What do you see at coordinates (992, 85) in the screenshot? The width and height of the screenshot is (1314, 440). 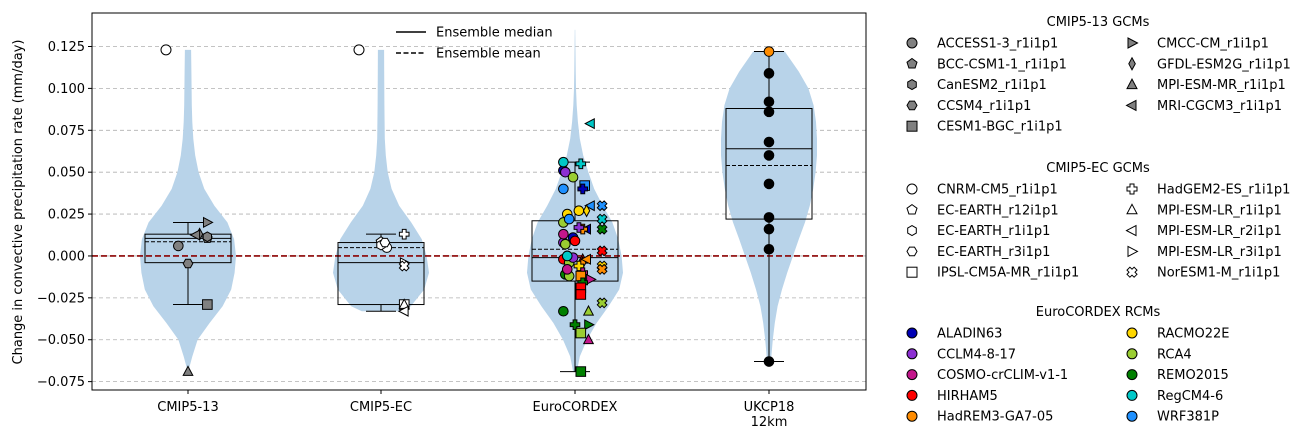 I see `legend-entry-label: CanESM2_r1i1p1` at bounding box center [992, 85].